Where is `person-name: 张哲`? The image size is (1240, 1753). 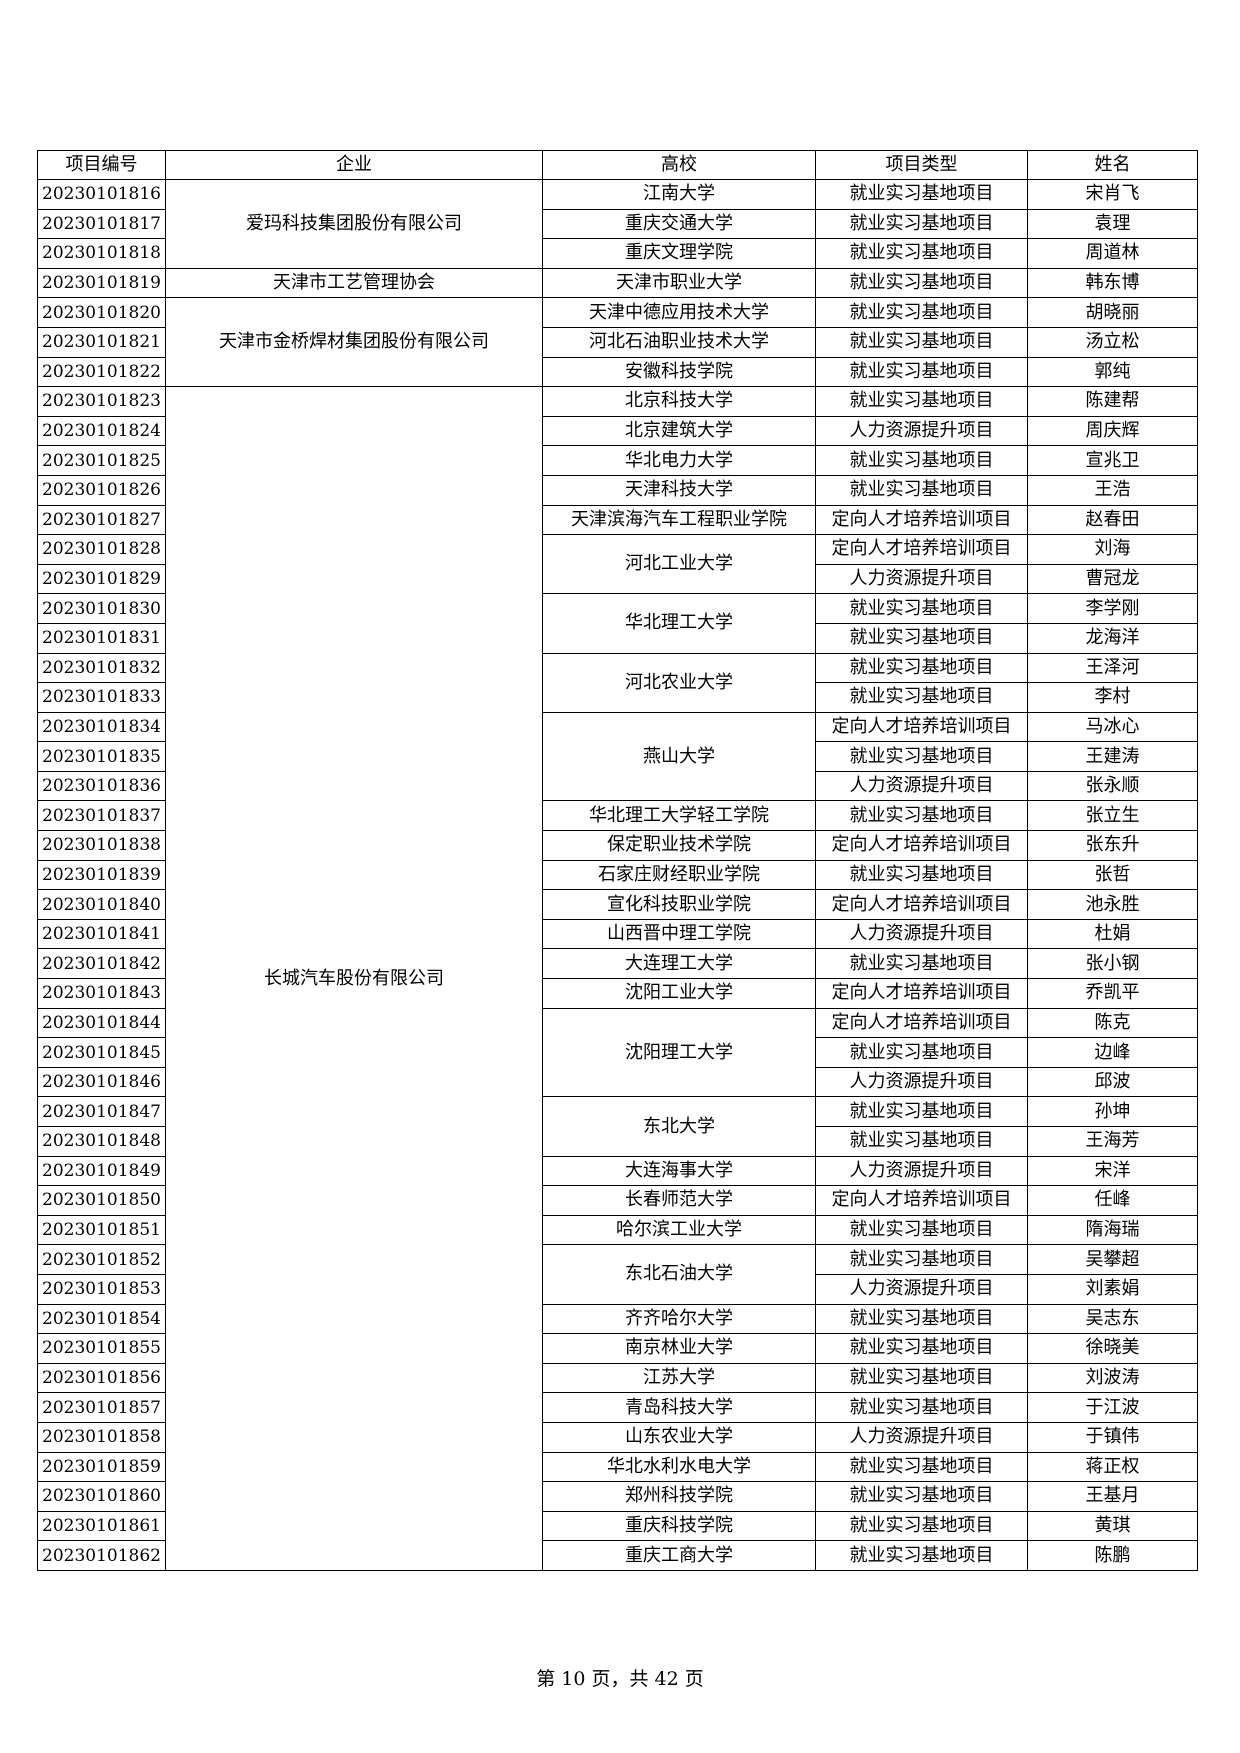
person-name: 张哲 is located at coordinates (1112, 875).